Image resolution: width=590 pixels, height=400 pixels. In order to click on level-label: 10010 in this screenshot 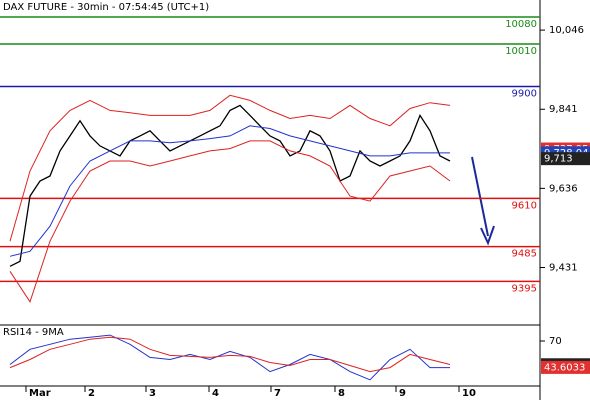, I will do `click(521, 51)`.